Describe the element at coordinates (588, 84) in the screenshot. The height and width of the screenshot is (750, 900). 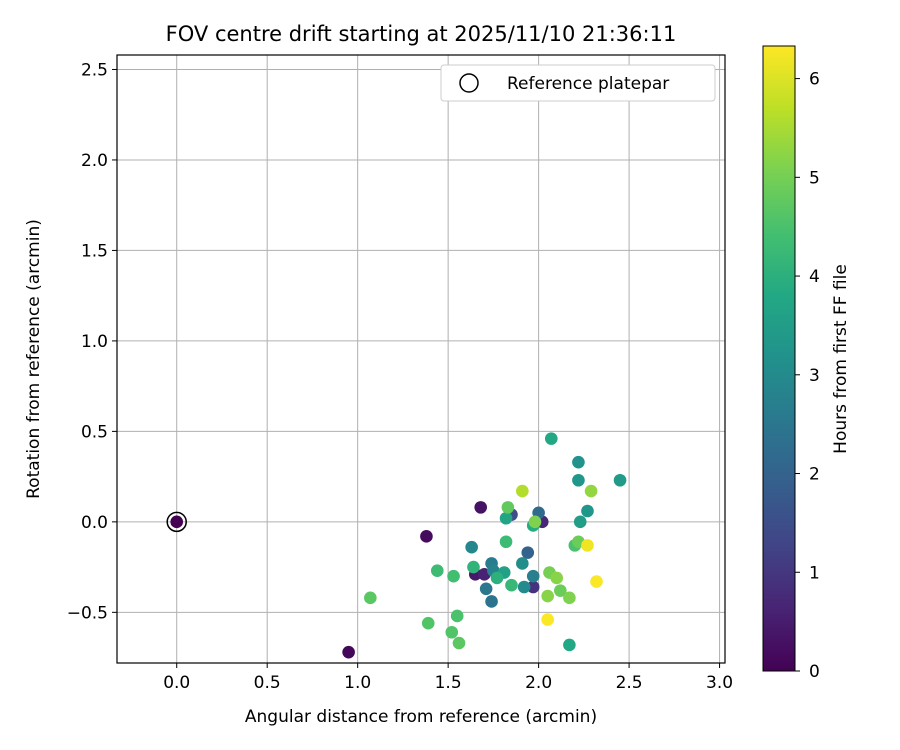
I see `legend-label-reference: Reference platepar` at that location.